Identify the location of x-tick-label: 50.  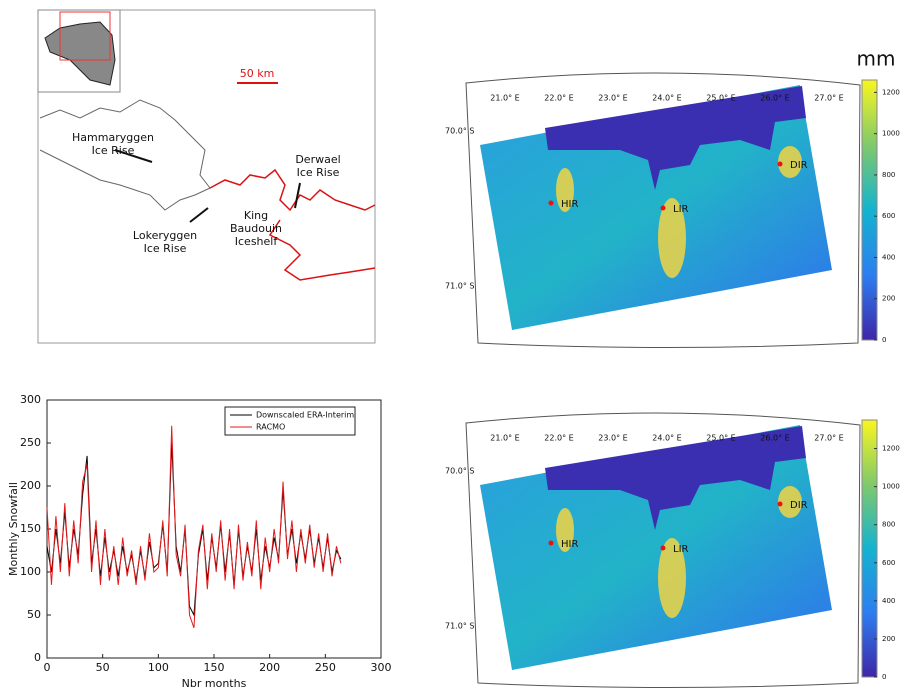
(103, 667).